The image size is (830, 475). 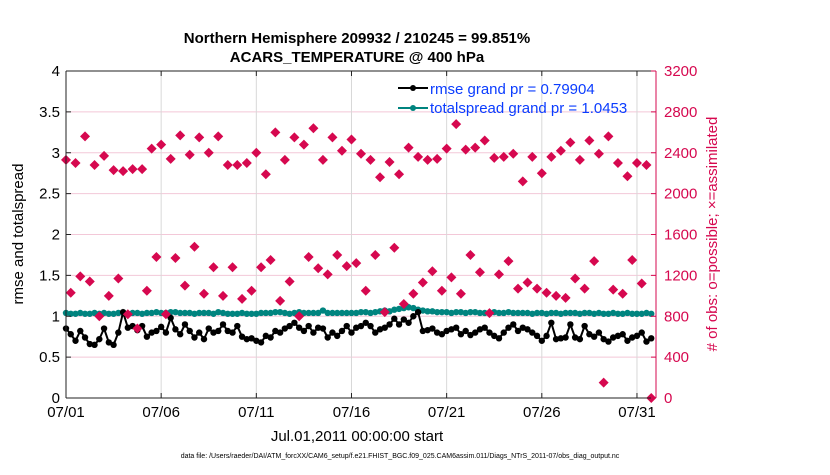 What do you see at coordinates (680, 194) in the screenshot?
I see `y-right-tick-label: 2000` at bounding box center [680, 194].